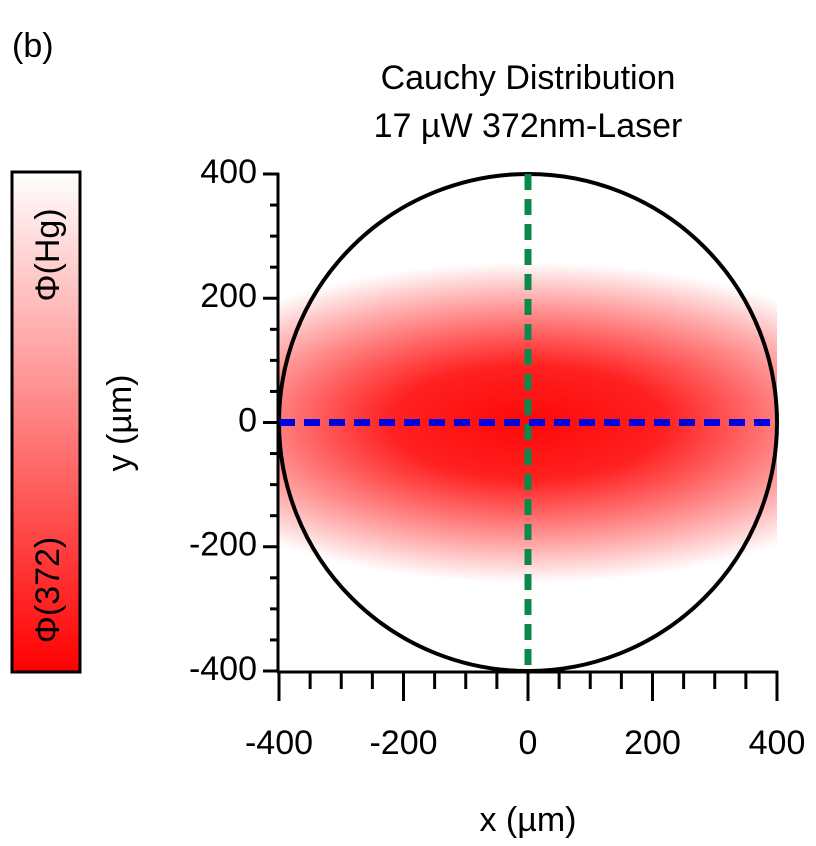 The height and width of the screenshot is (846, 816). What do you see at coordinates (279, 743) in the screenshot?
I see `x-tick-label: -400` at bounding box center [279, 743].